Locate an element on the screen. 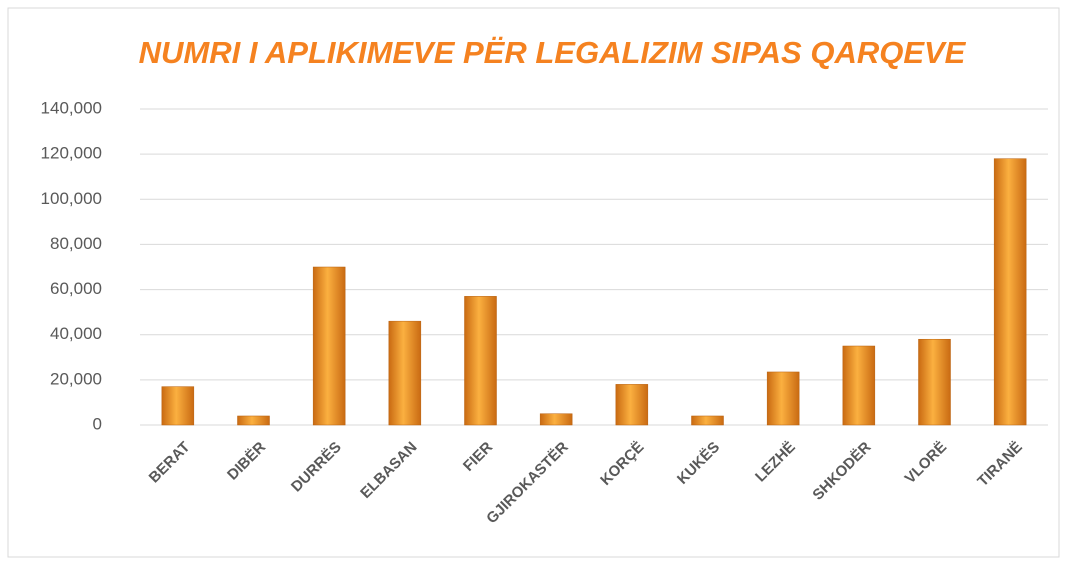 Image resolution: width=1067 pixels, height=565 pixels. y-tick-label: 80,000 is located at coordinates (76, 243).